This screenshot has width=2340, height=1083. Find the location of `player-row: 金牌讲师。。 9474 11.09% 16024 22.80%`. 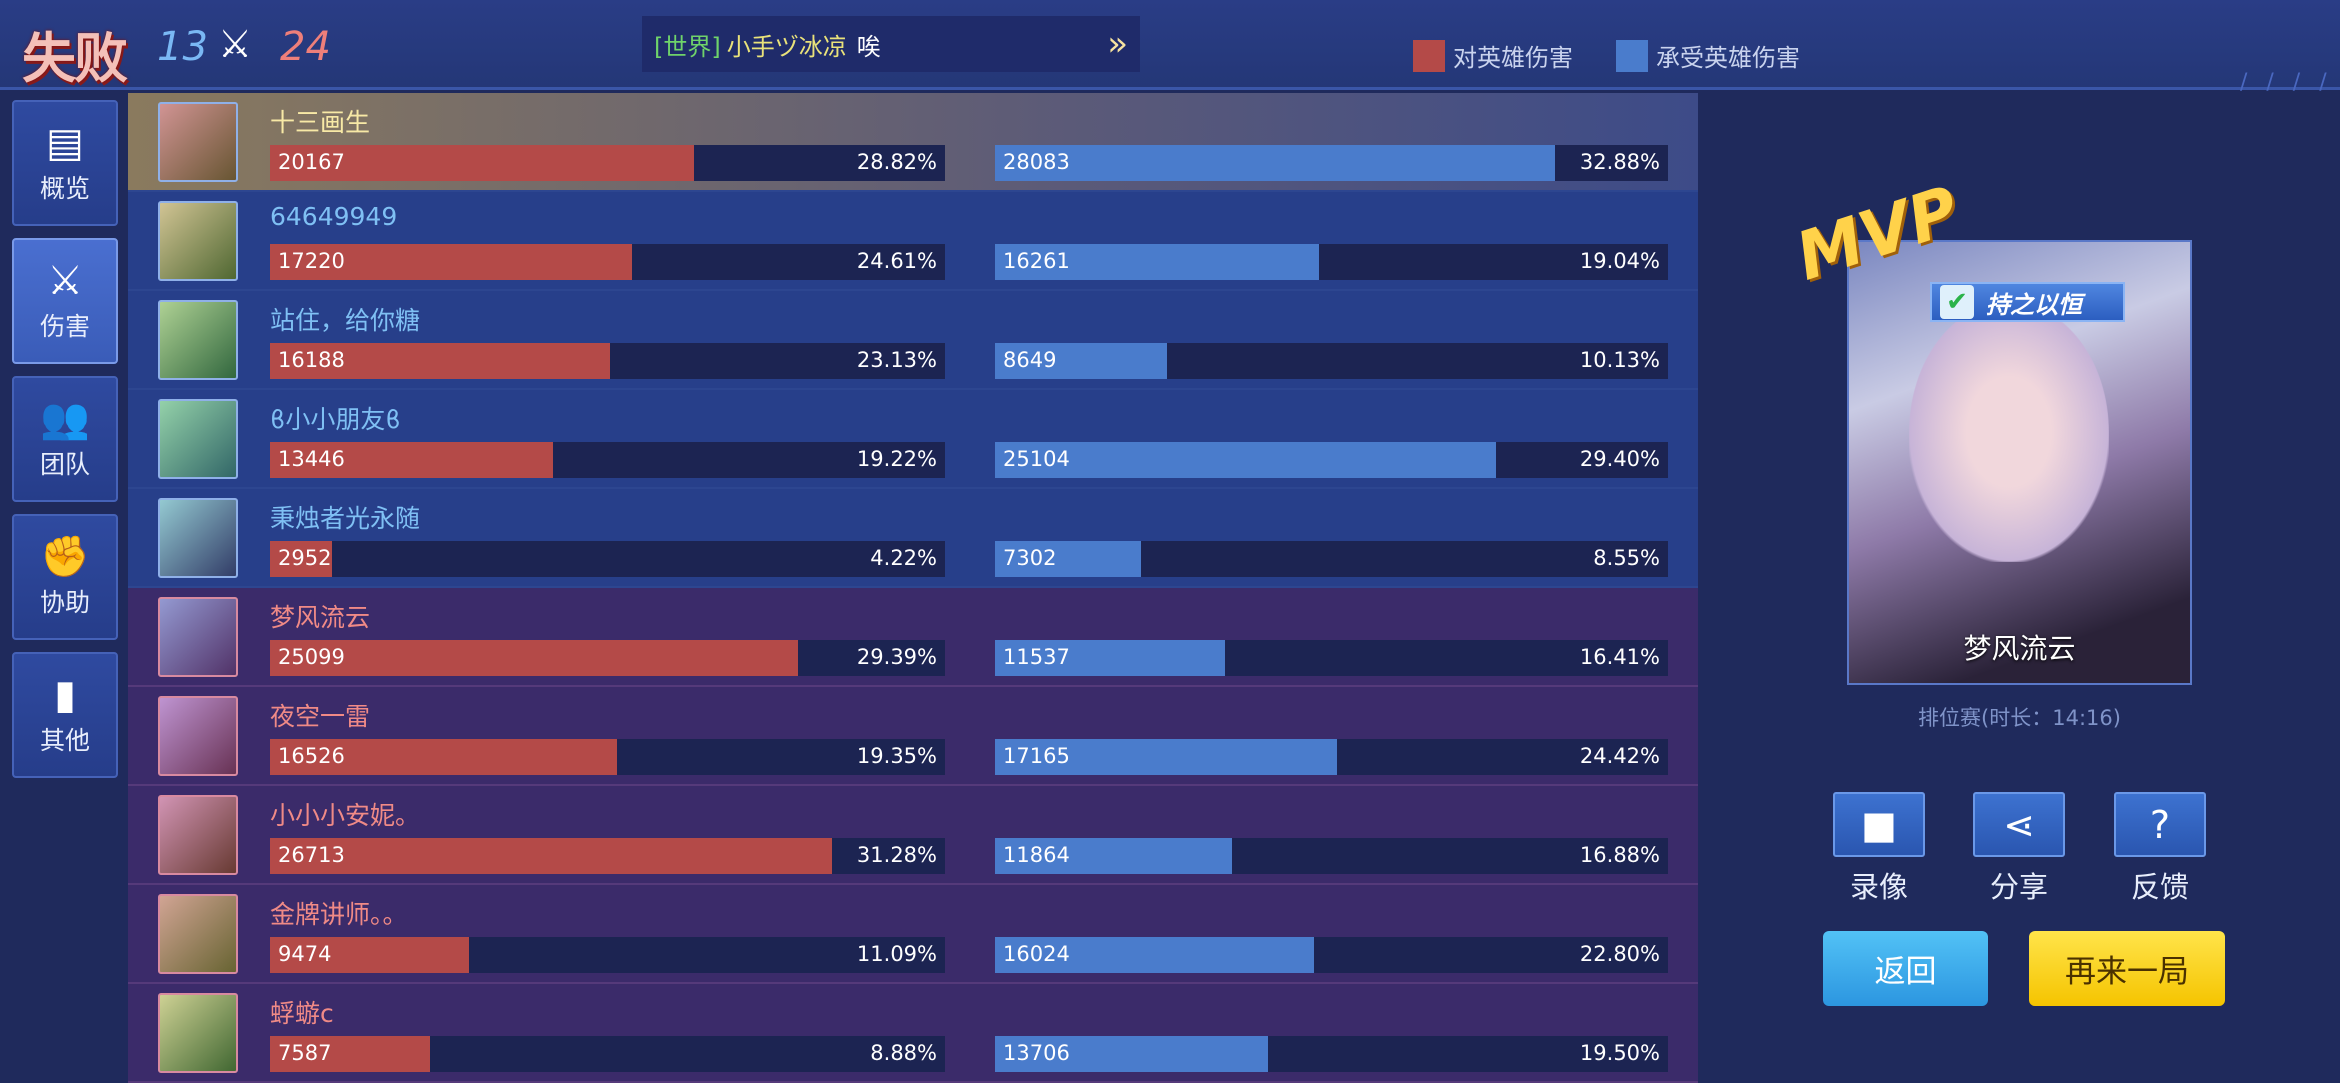

player-row: 金牌讲师。。 9474 11.09% 16024 22.80% is located at coordinates (913, 934).